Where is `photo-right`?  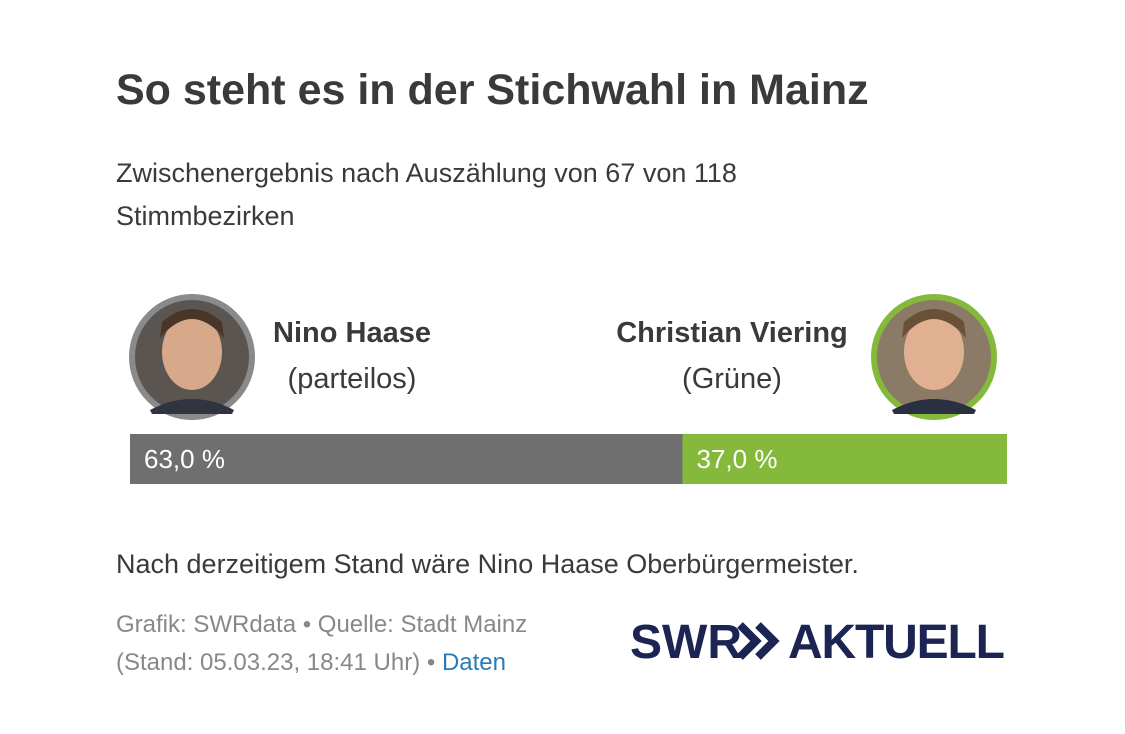
photo-right is located at coordinates (934, 357).